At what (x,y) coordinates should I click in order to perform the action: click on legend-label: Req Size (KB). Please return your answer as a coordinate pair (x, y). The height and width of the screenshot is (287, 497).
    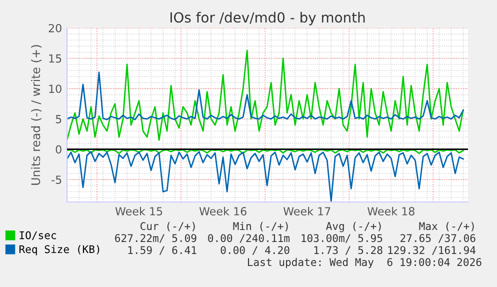
    Looking at the image, I should click on (59, 250).